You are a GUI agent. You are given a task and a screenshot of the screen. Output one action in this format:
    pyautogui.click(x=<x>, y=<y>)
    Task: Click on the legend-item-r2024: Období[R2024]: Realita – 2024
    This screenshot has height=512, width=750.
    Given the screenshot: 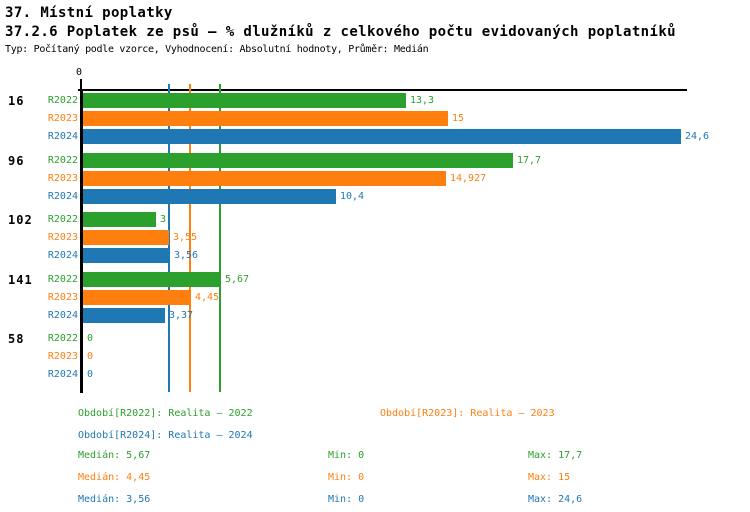 What is the action you would take?
    pyautogui.click(x=165, y=435)
    